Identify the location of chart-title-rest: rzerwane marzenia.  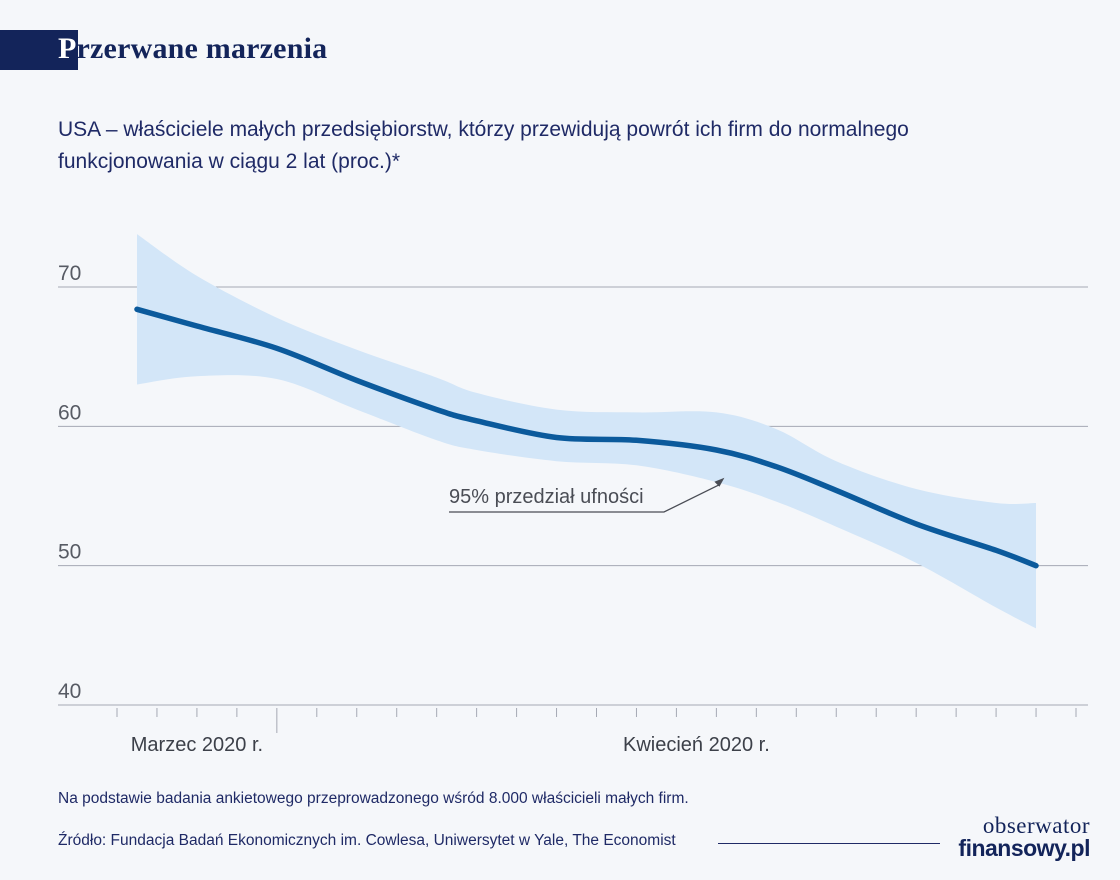
(202, 48).